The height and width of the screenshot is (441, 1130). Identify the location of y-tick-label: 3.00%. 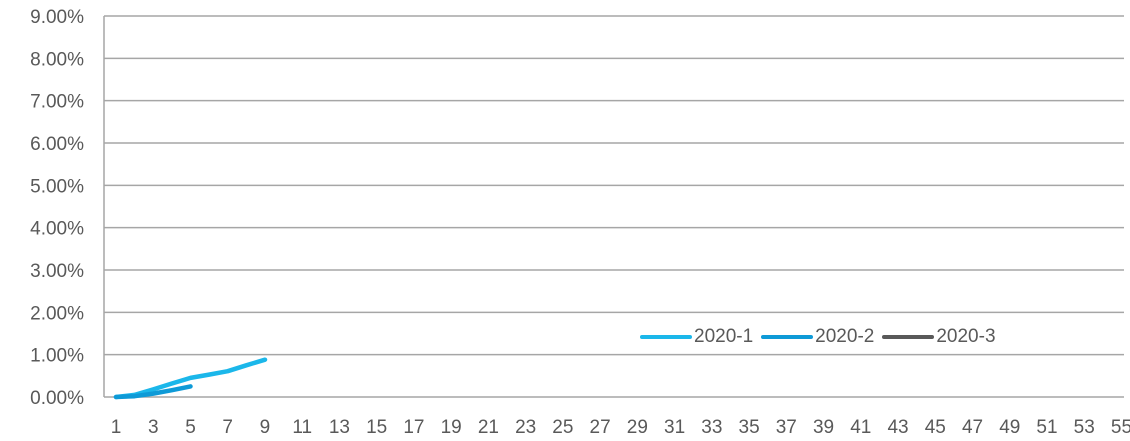
(57, 271).